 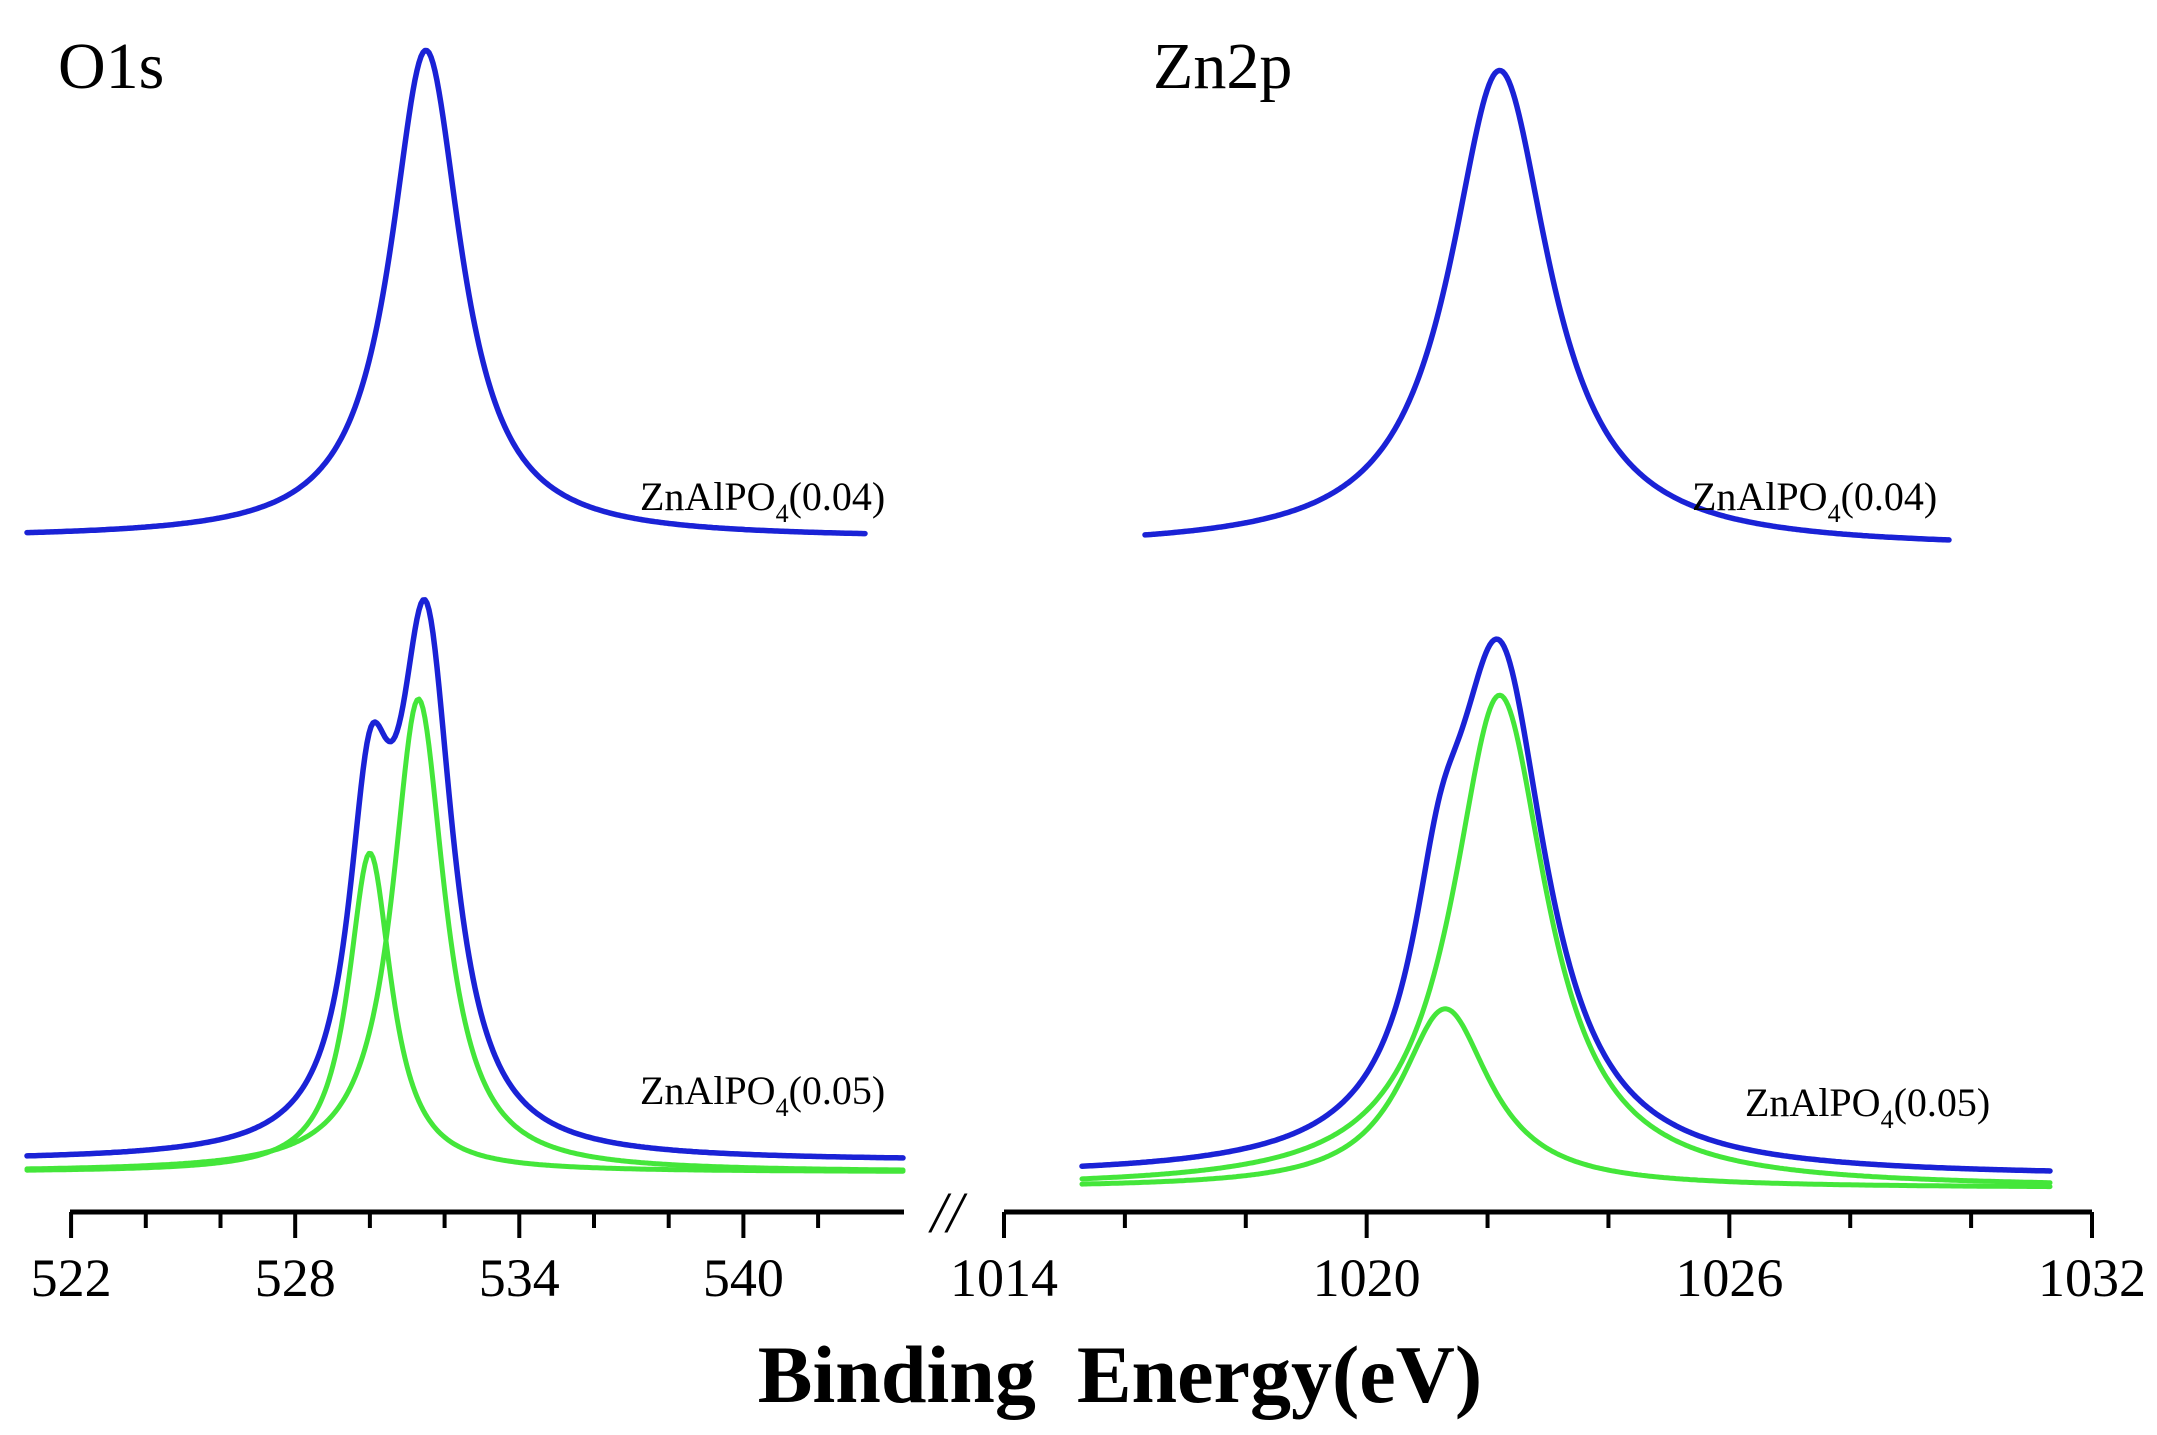 What do you see at coordinates (1004, 1278) in the screenshot?
I see `x-tick-label: 1014` at bounding box center [1004, 1278].